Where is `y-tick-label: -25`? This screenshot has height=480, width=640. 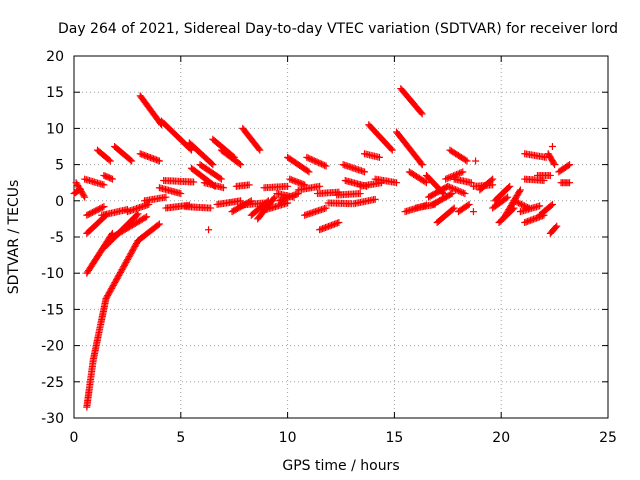 y-tick-label: -25 is located at coordinates (52, 383).